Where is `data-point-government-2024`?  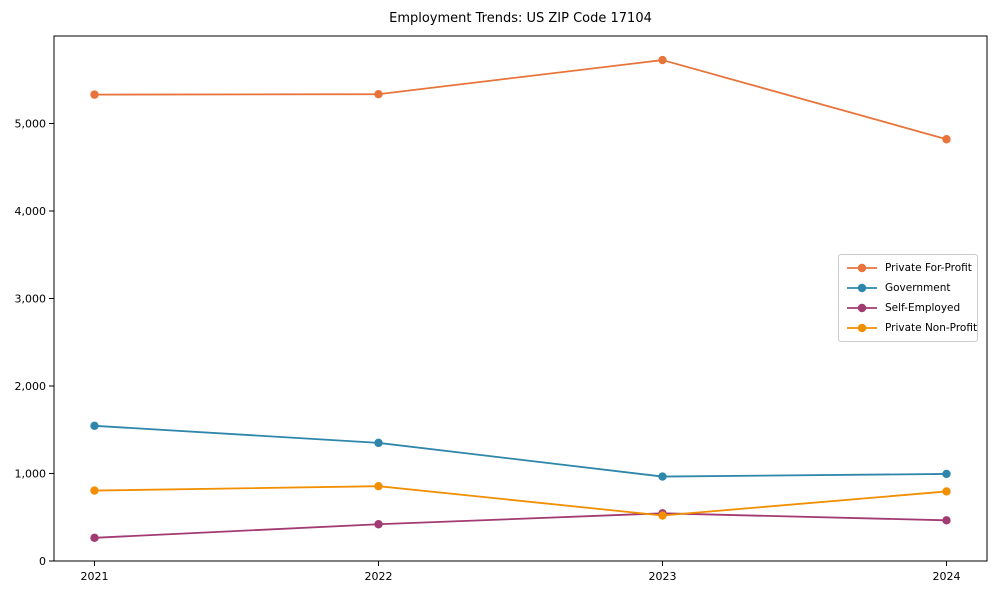 data-point-government-2024 is located at coordinates (946, 474).